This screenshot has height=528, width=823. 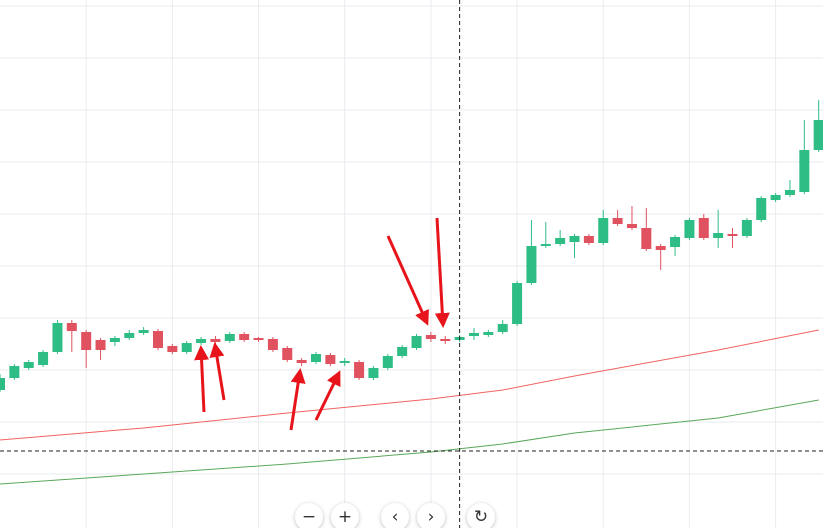 What do you see at coordinates (395, 515) in the screenshot?
I see `scroll-left-button: ‹` at bounding box center [395, 515].